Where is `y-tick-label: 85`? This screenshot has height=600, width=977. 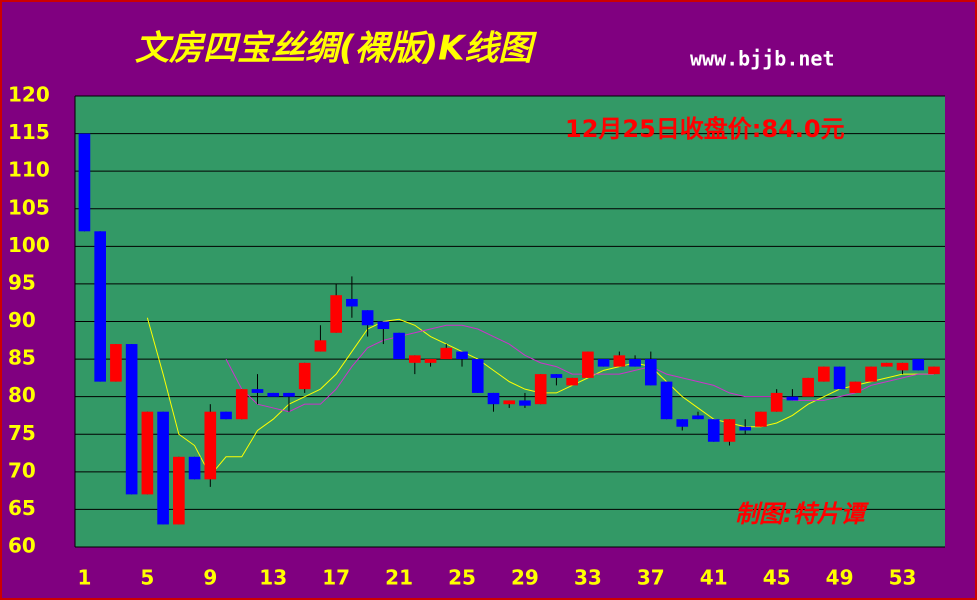 y-tick-label: 85 is located at coordinates (22, 358).